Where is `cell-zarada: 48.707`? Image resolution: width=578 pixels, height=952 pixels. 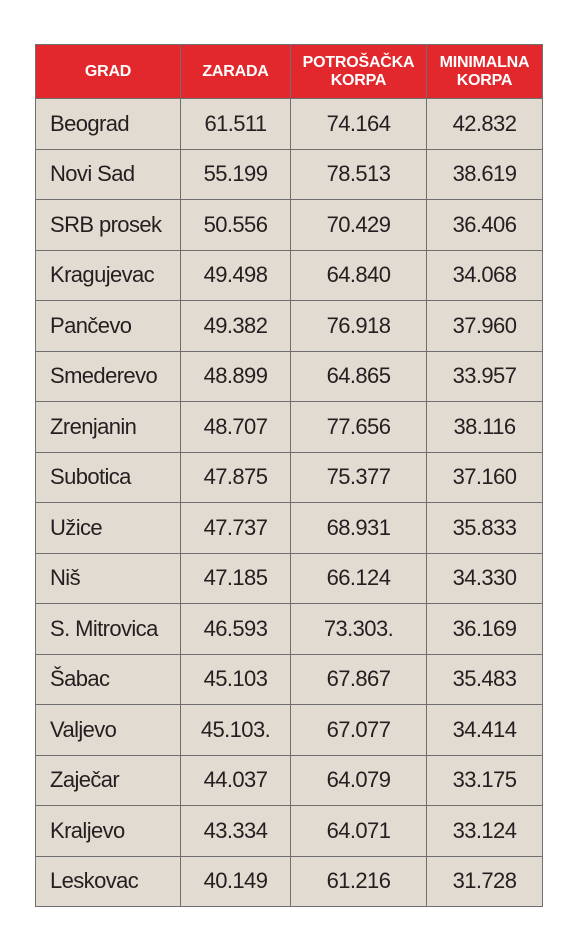
cell-zarada: 48.707 is located at coordinates (235, 427).